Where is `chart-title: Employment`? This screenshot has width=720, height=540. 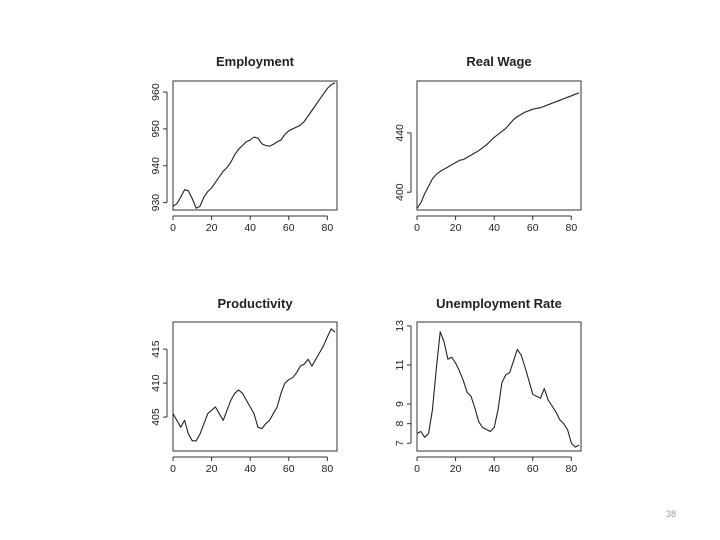
chart-title: Employment is located at coordinates (255, 61).